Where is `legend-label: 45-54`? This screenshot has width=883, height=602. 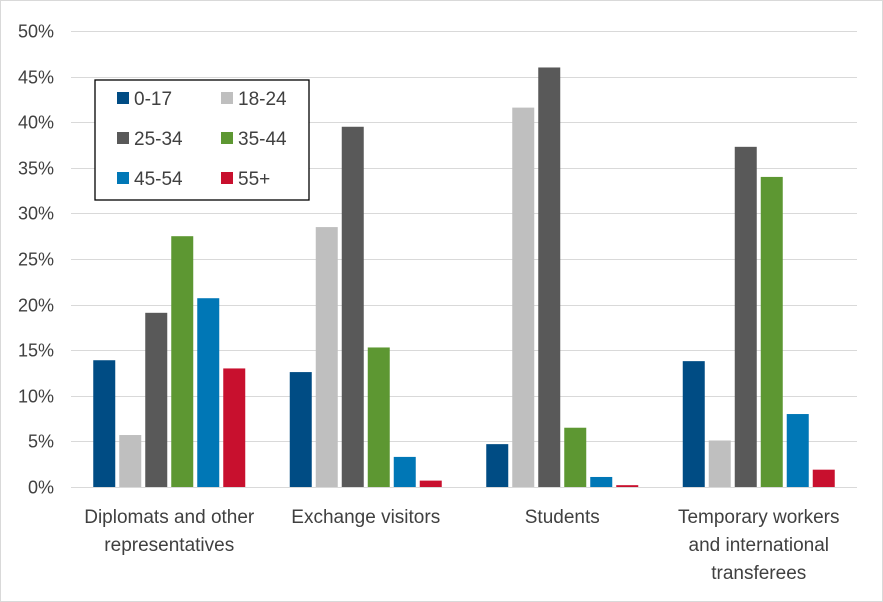 legend-label: 45-54 is located at coordinates (158, 179).